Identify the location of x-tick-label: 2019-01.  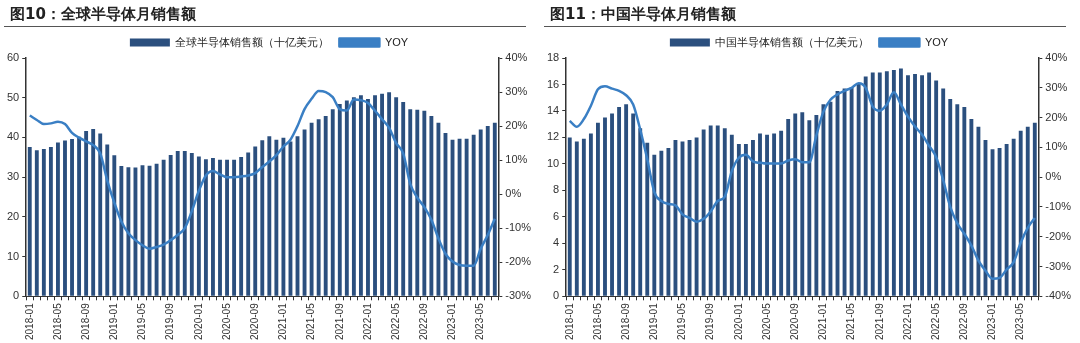
(114, 321).